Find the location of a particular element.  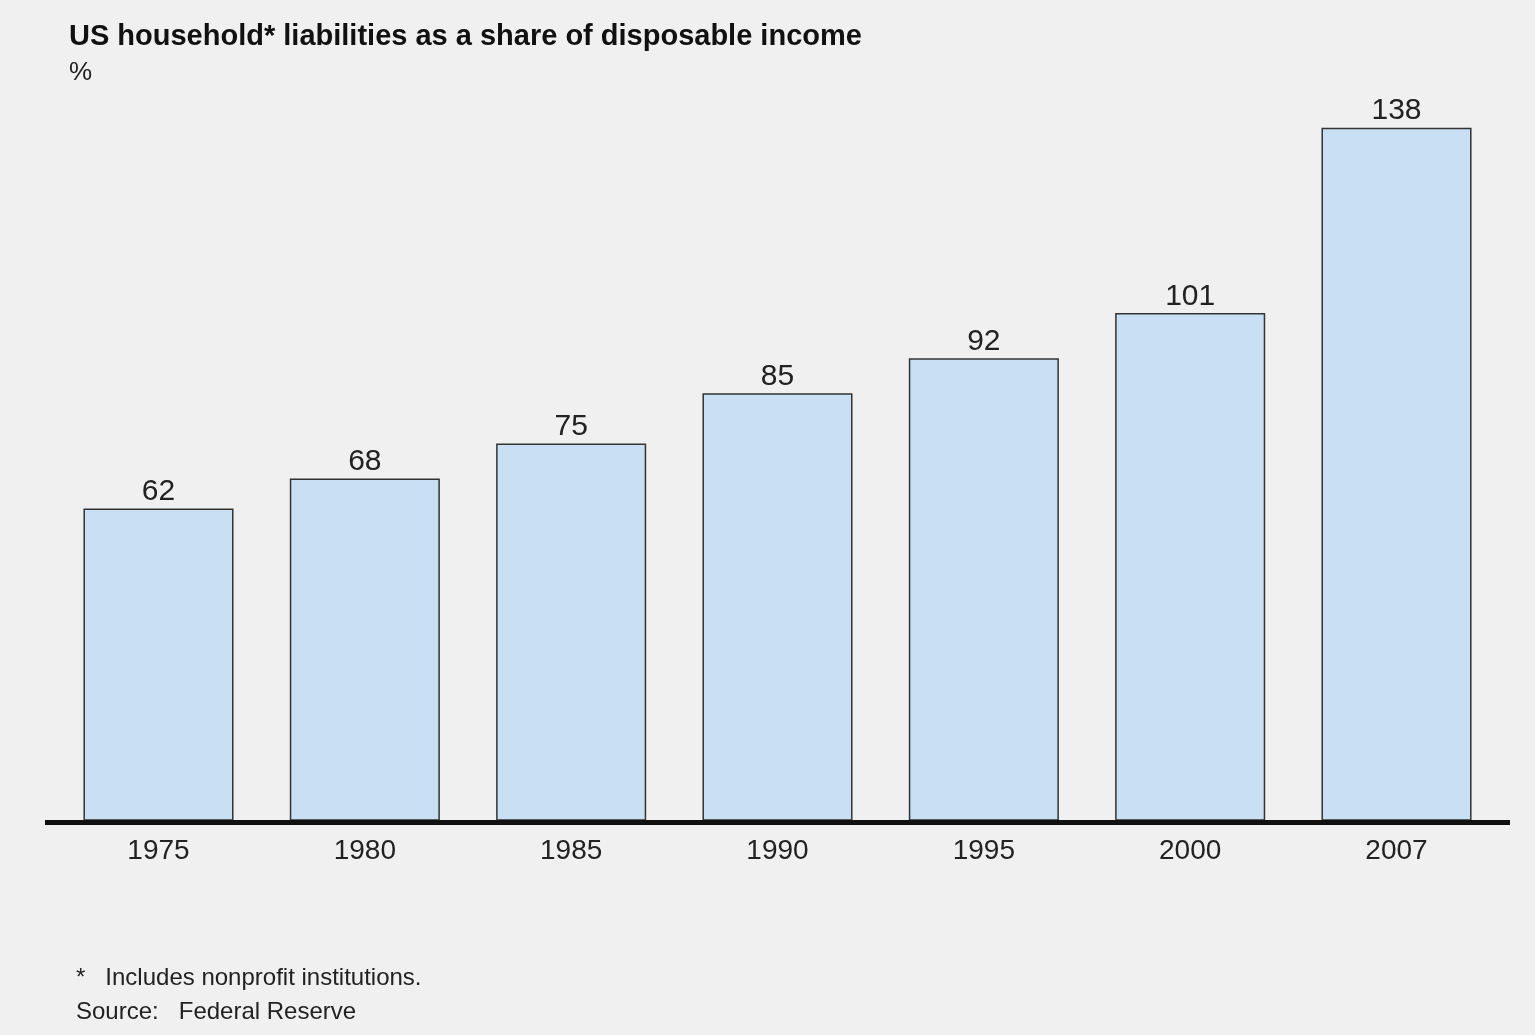

data-label: 101 is located at coordinates (1190, 294).